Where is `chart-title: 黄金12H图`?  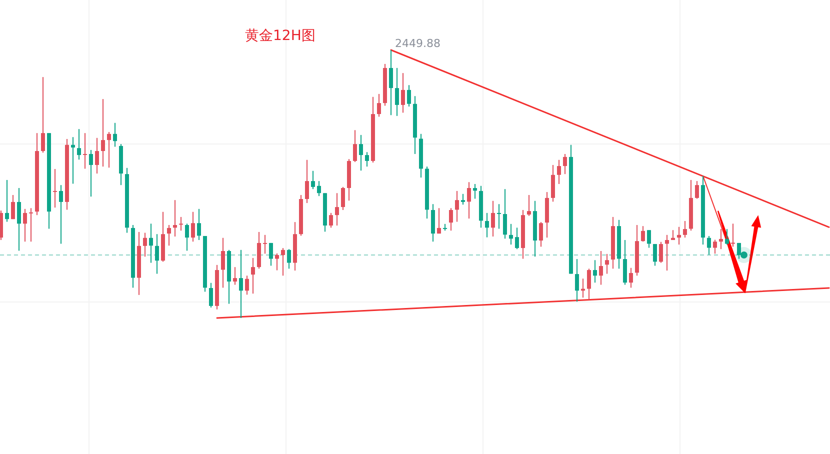 chart-title: 黄金12H图 is located at coordinates (280, 36).